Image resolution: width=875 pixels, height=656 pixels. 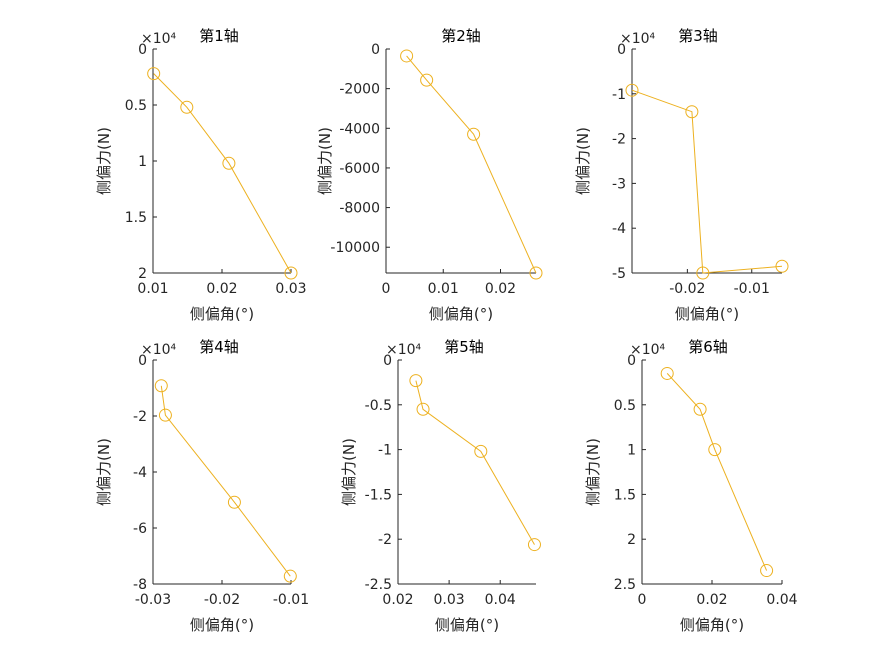 I want to click on subplot-title: 第5轴, so click(x=464, y=347).